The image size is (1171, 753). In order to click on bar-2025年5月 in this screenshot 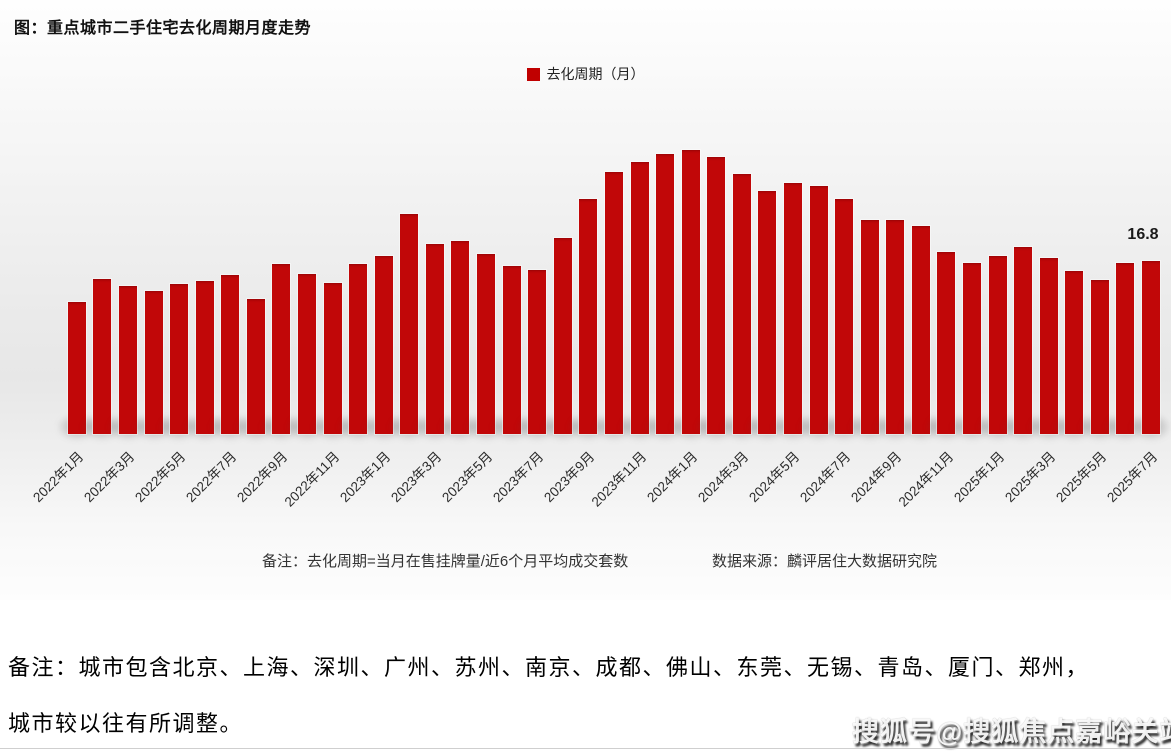, I will do `click(1099, 357)`.